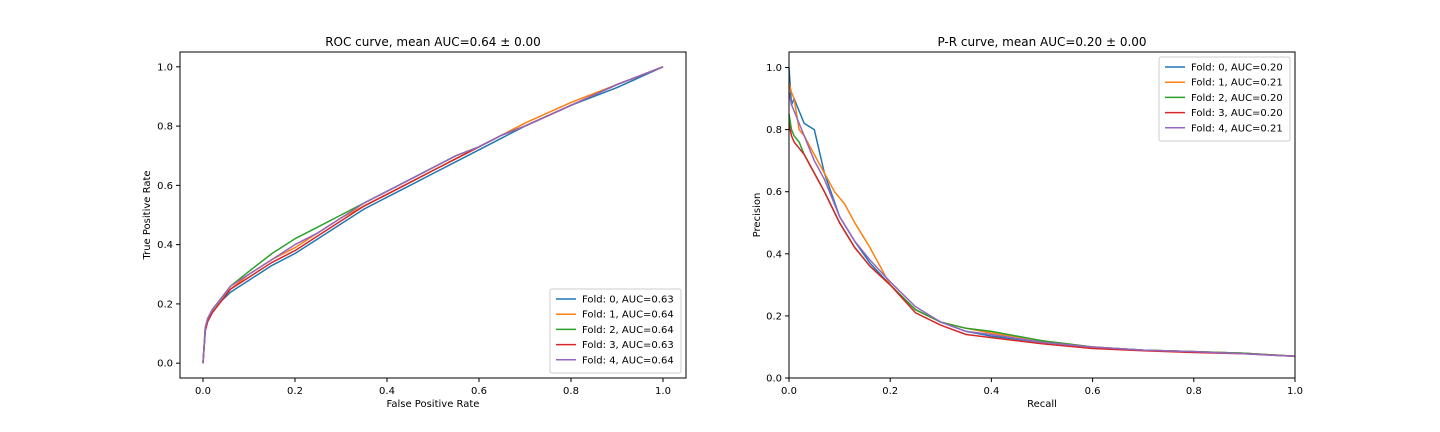  Describe the element at coordinates (165, 364) in the screenshot. I see `roc-y-tick-label: 0.0` at that location.